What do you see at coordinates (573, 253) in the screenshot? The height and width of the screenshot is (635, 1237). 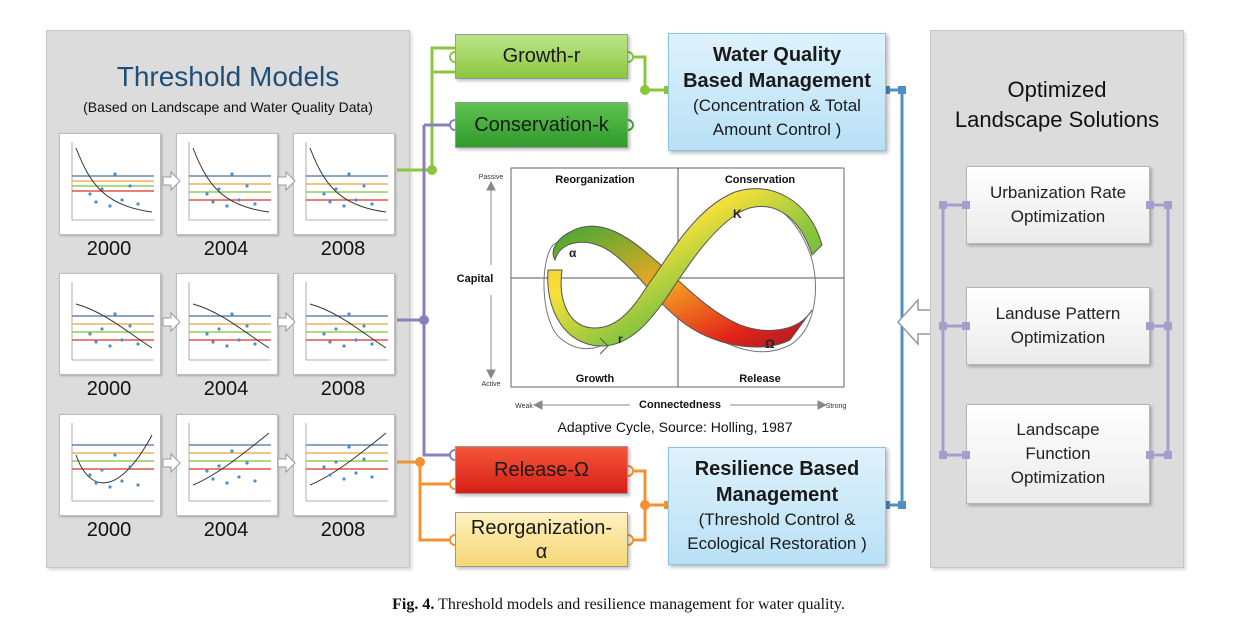 I see `alpha-symbol: α` at bounding box center [573, 253].